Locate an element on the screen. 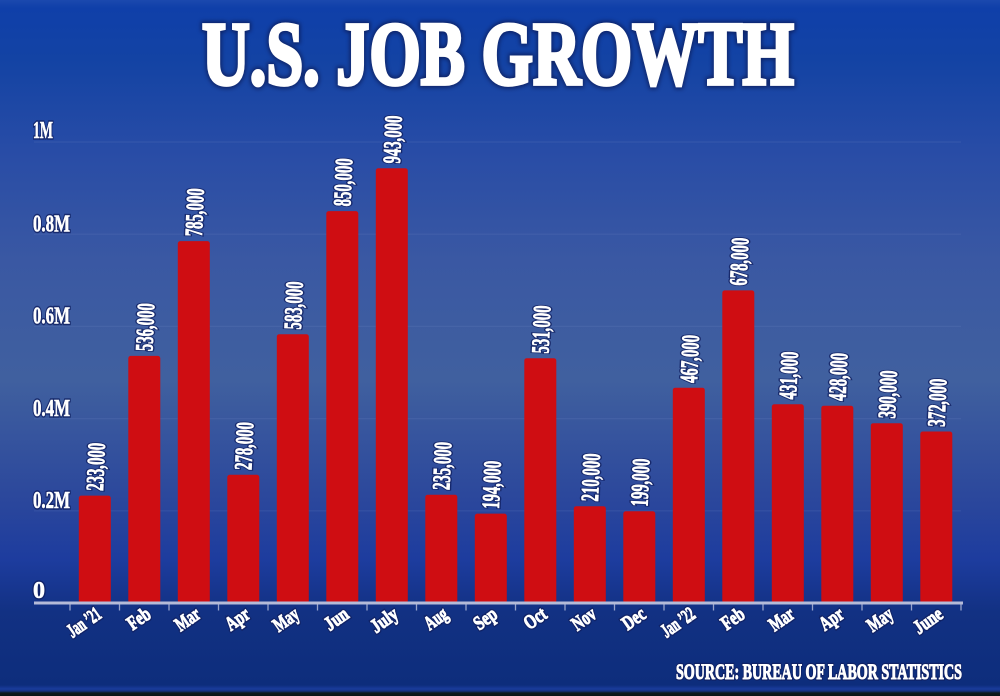  svg-text: 390,000 is located at coordinates (888, 394).